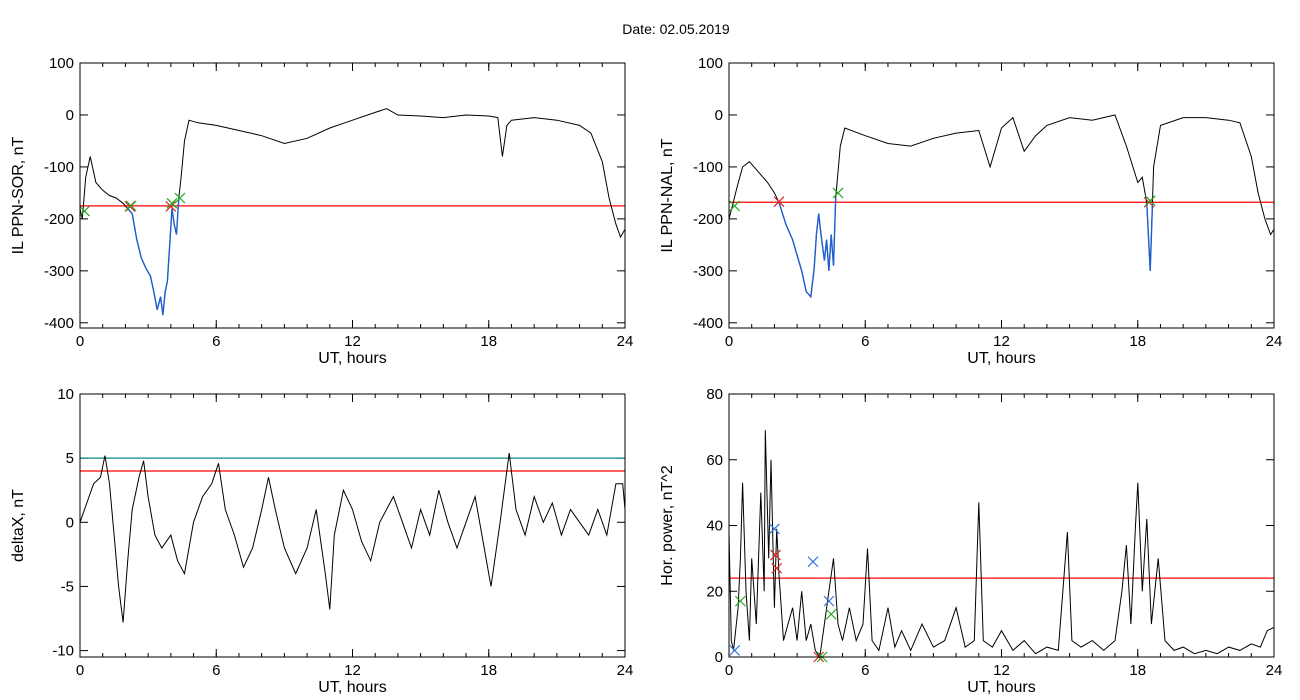 The image size is (1300, 700). Describe the element at coordinates (667, 525) in the screenshot. I see `y-axis-label: Hor. power, nT^2` at that location.